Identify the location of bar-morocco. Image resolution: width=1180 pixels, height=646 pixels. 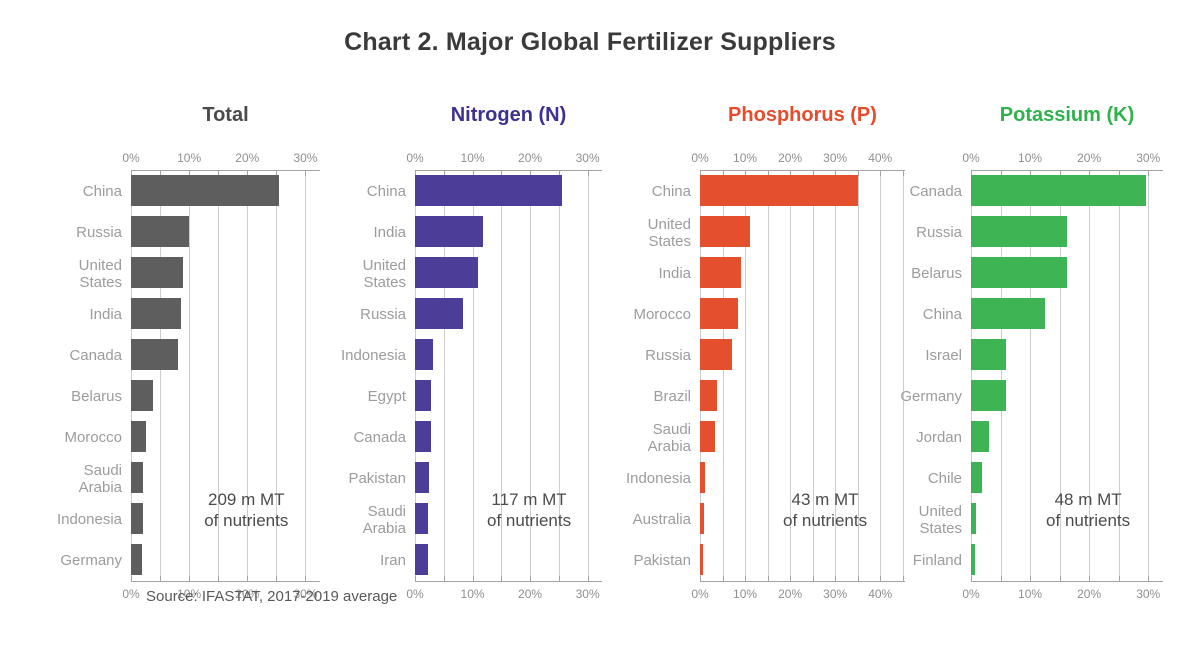
(719, 314).